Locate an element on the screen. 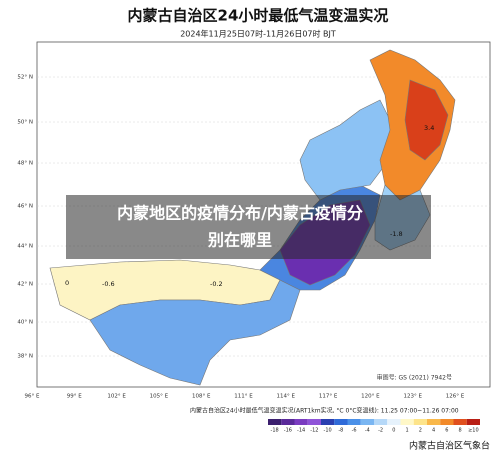  map-annotation: -0.6 is located at coordinates (108, 284).